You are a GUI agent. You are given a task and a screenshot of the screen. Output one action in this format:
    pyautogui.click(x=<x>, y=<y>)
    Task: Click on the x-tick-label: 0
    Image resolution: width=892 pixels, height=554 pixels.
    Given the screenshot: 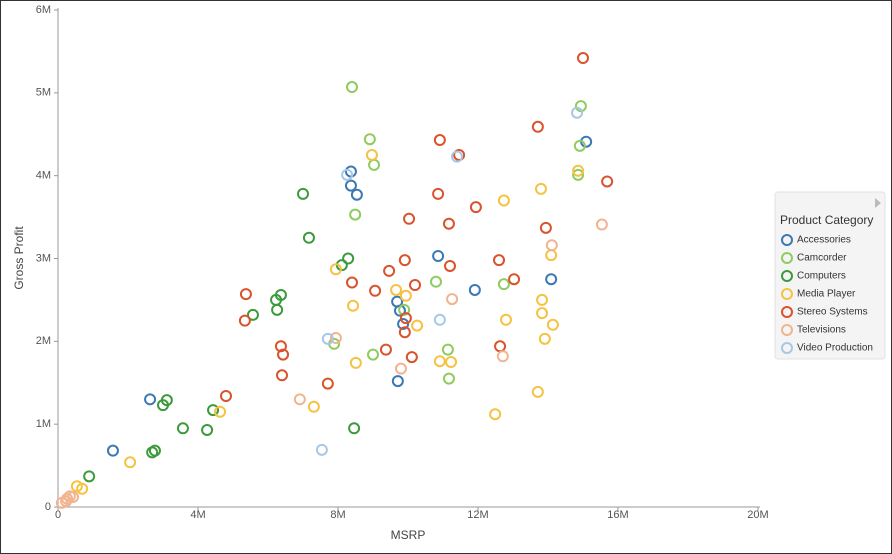 What is the action you would take?
    pyautogui.click(x=58, y=515)
    